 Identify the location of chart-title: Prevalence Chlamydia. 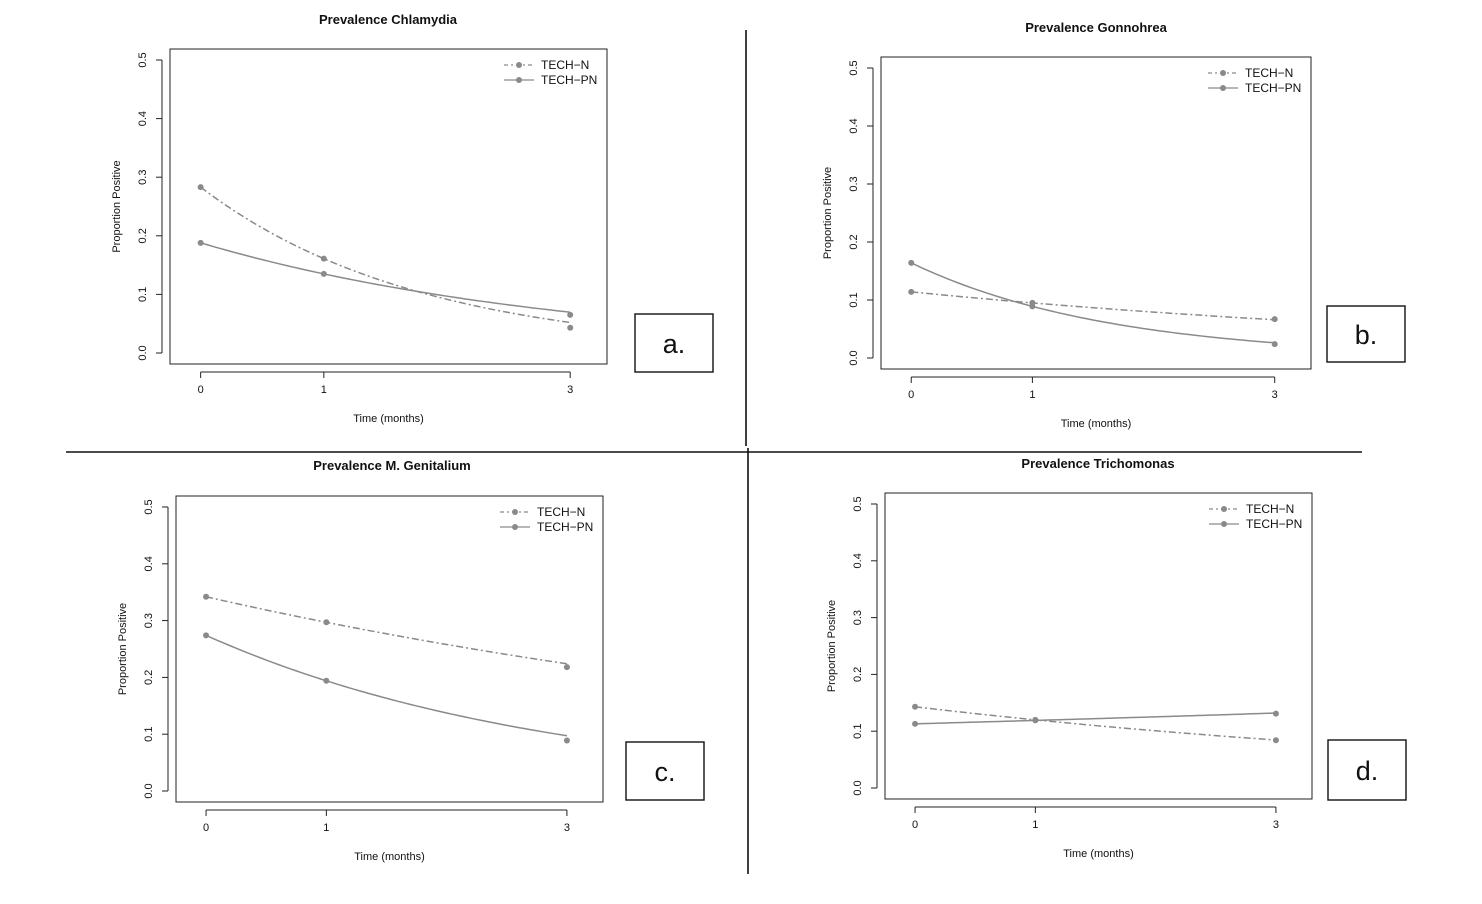
(388, 19).